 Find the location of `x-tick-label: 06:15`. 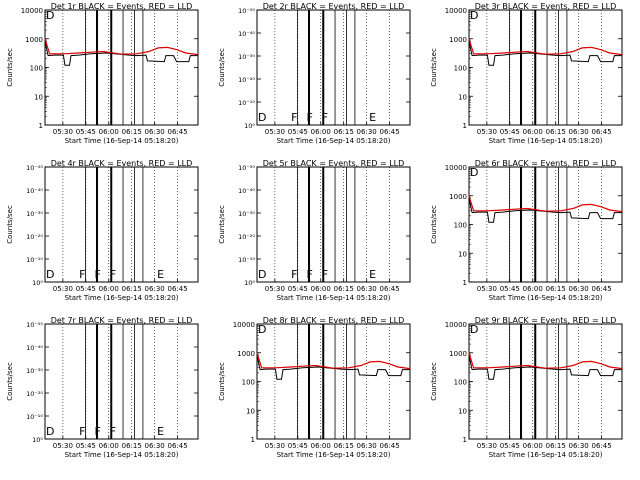

x-tick-label: 06:15 is located at coordinates (556, 446).